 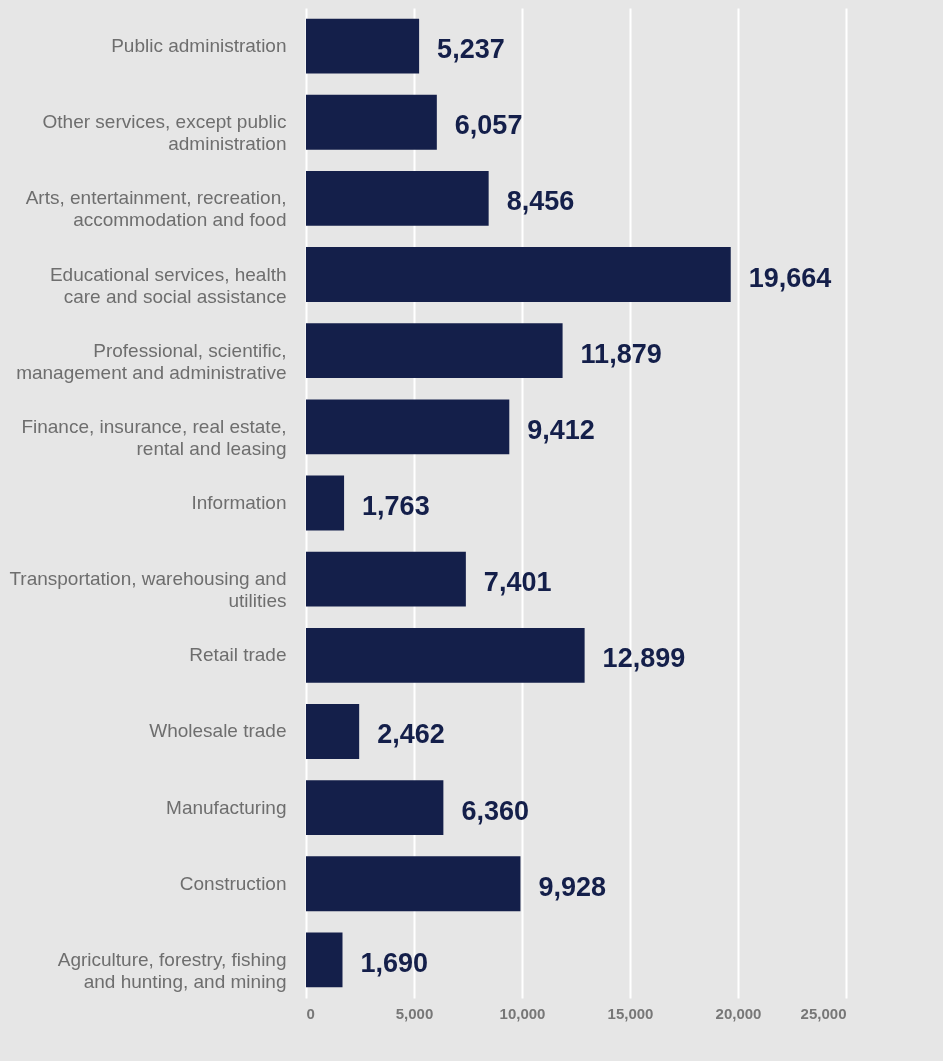 What do you see at coordinates (310, 1013) in the screenshot?
I see `x-tick-label: 0` at bounding box center [310, 1013].